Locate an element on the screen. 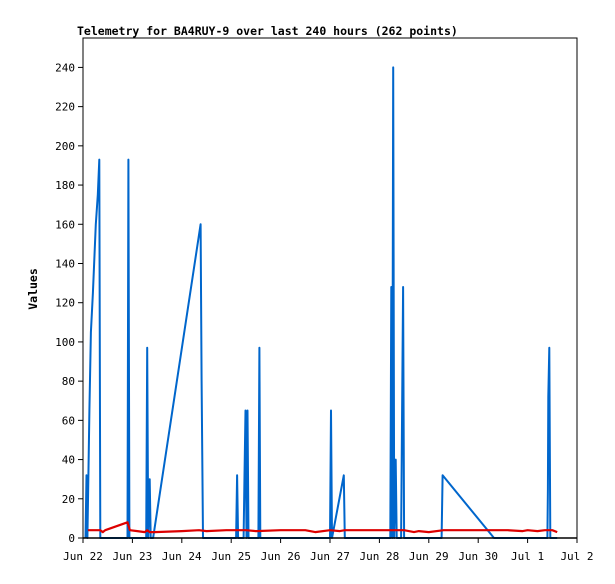  y-tick-label: 140 is located at coordinates (65, 263).